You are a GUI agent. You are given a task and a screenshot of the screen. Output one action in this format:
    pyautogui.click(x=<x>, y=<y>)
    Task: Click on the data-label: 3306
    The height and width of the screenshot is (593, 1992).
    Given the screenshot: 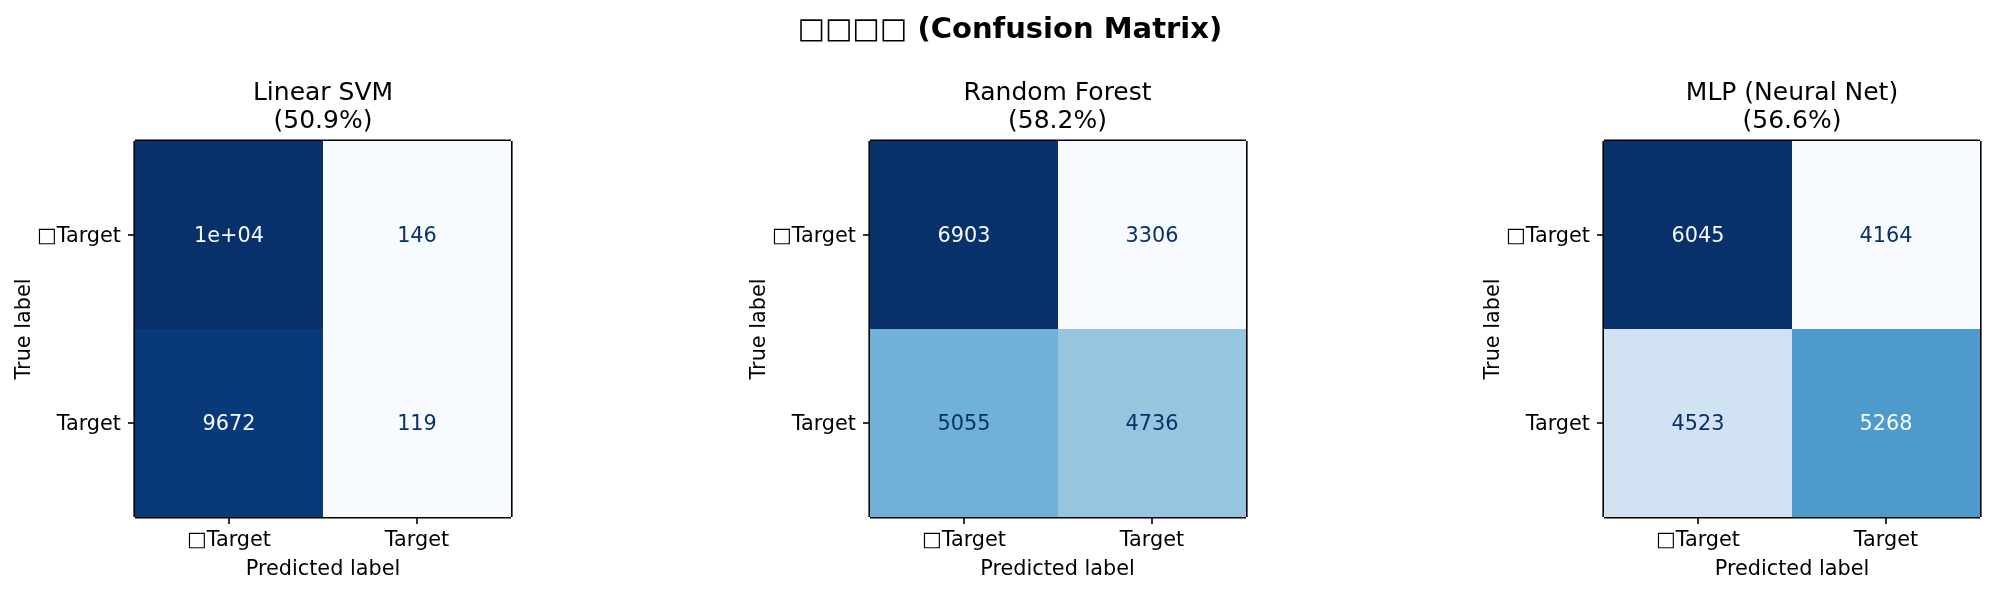 What is the action you would take?
    pyautogui.click(x=1151, y=235)
    